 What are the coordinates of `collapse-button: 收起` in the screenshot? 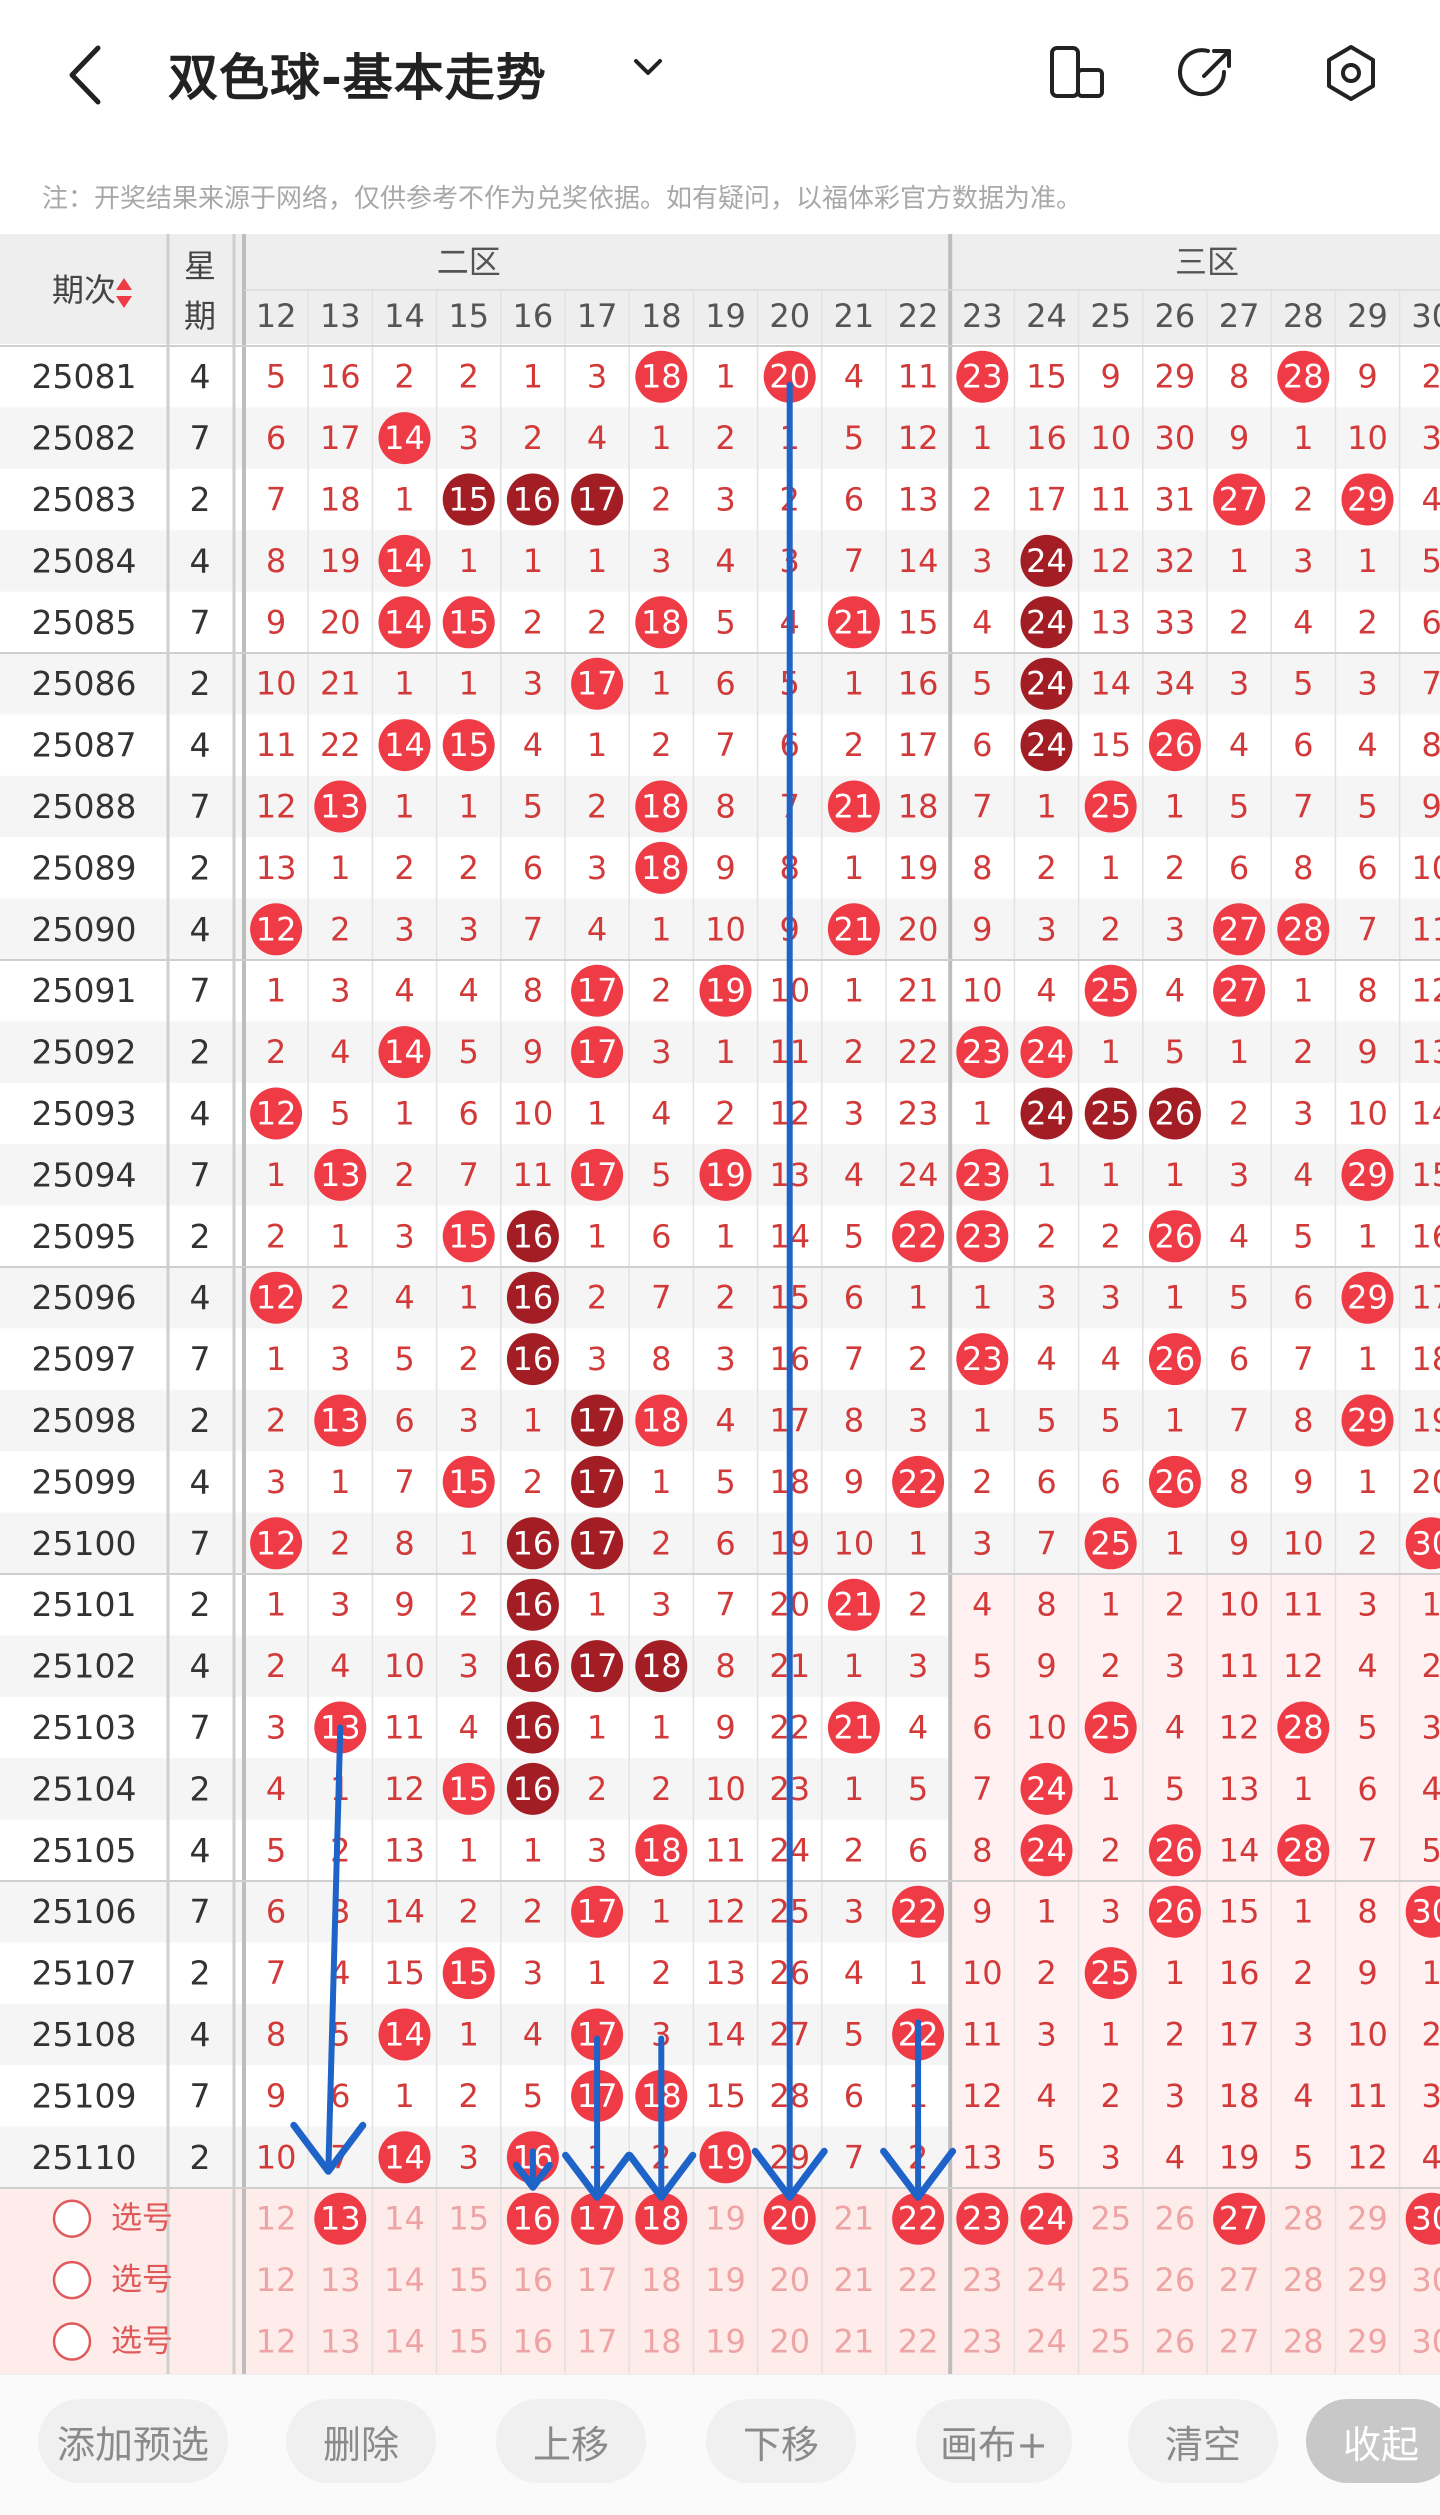 It's located at (1373, 2441).